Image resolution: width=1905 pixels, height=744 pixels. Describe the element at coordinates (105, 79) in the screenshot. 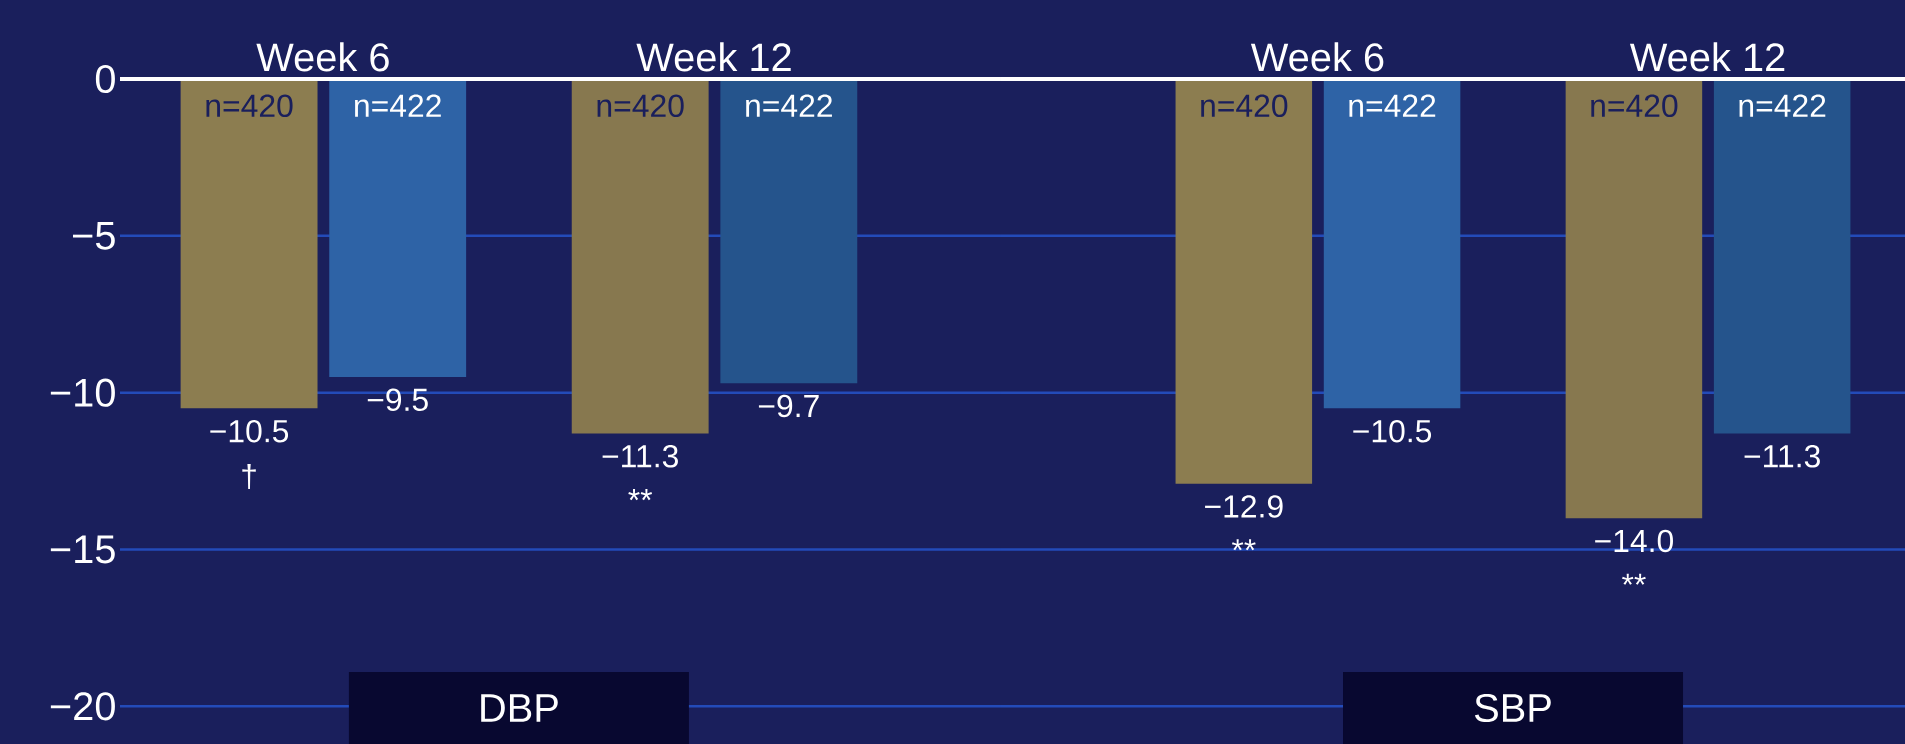

I see `y-tick-label: 0` at that location.